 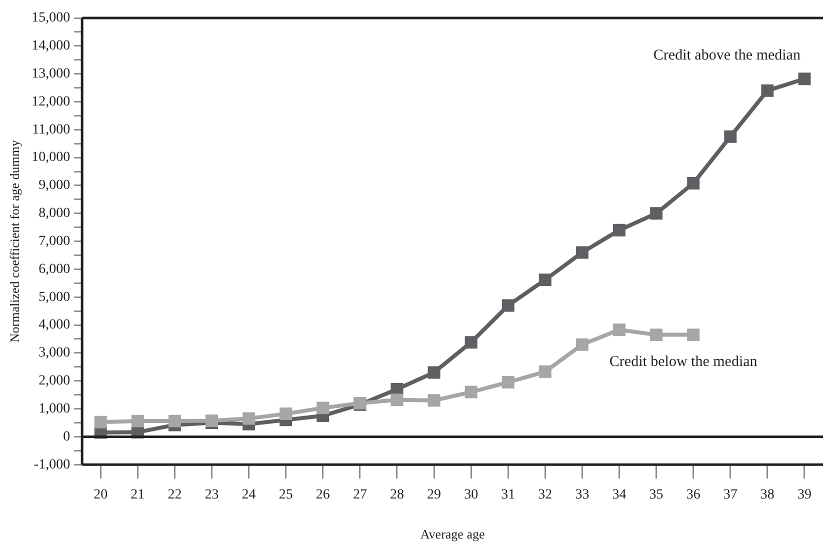 I want to click on x-tick-label: 27, so click(x=359, y=495).